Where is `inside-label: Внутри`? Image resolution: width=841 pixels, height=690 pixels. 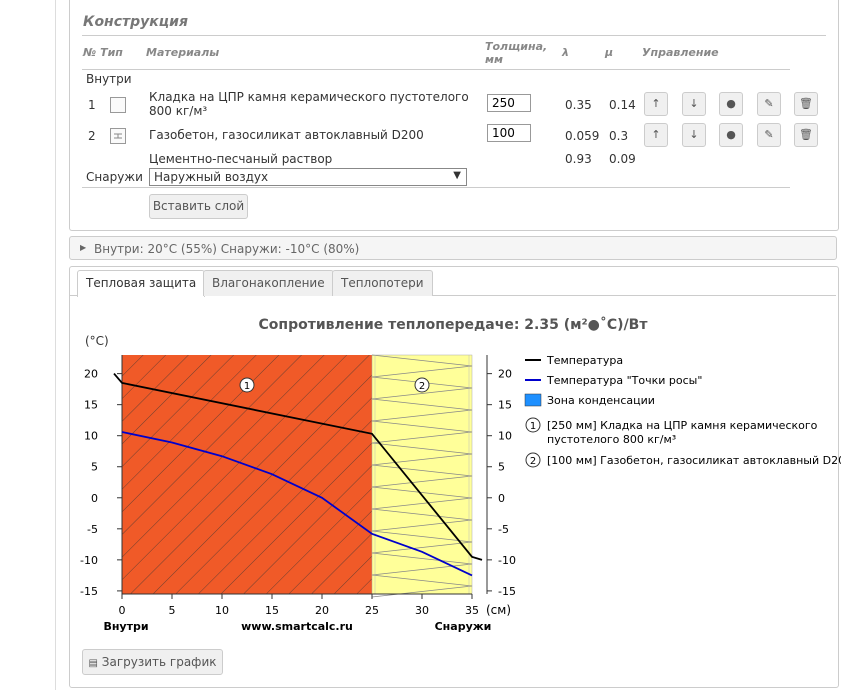 inside-label: Внутри is located at coordinates (109, 79).